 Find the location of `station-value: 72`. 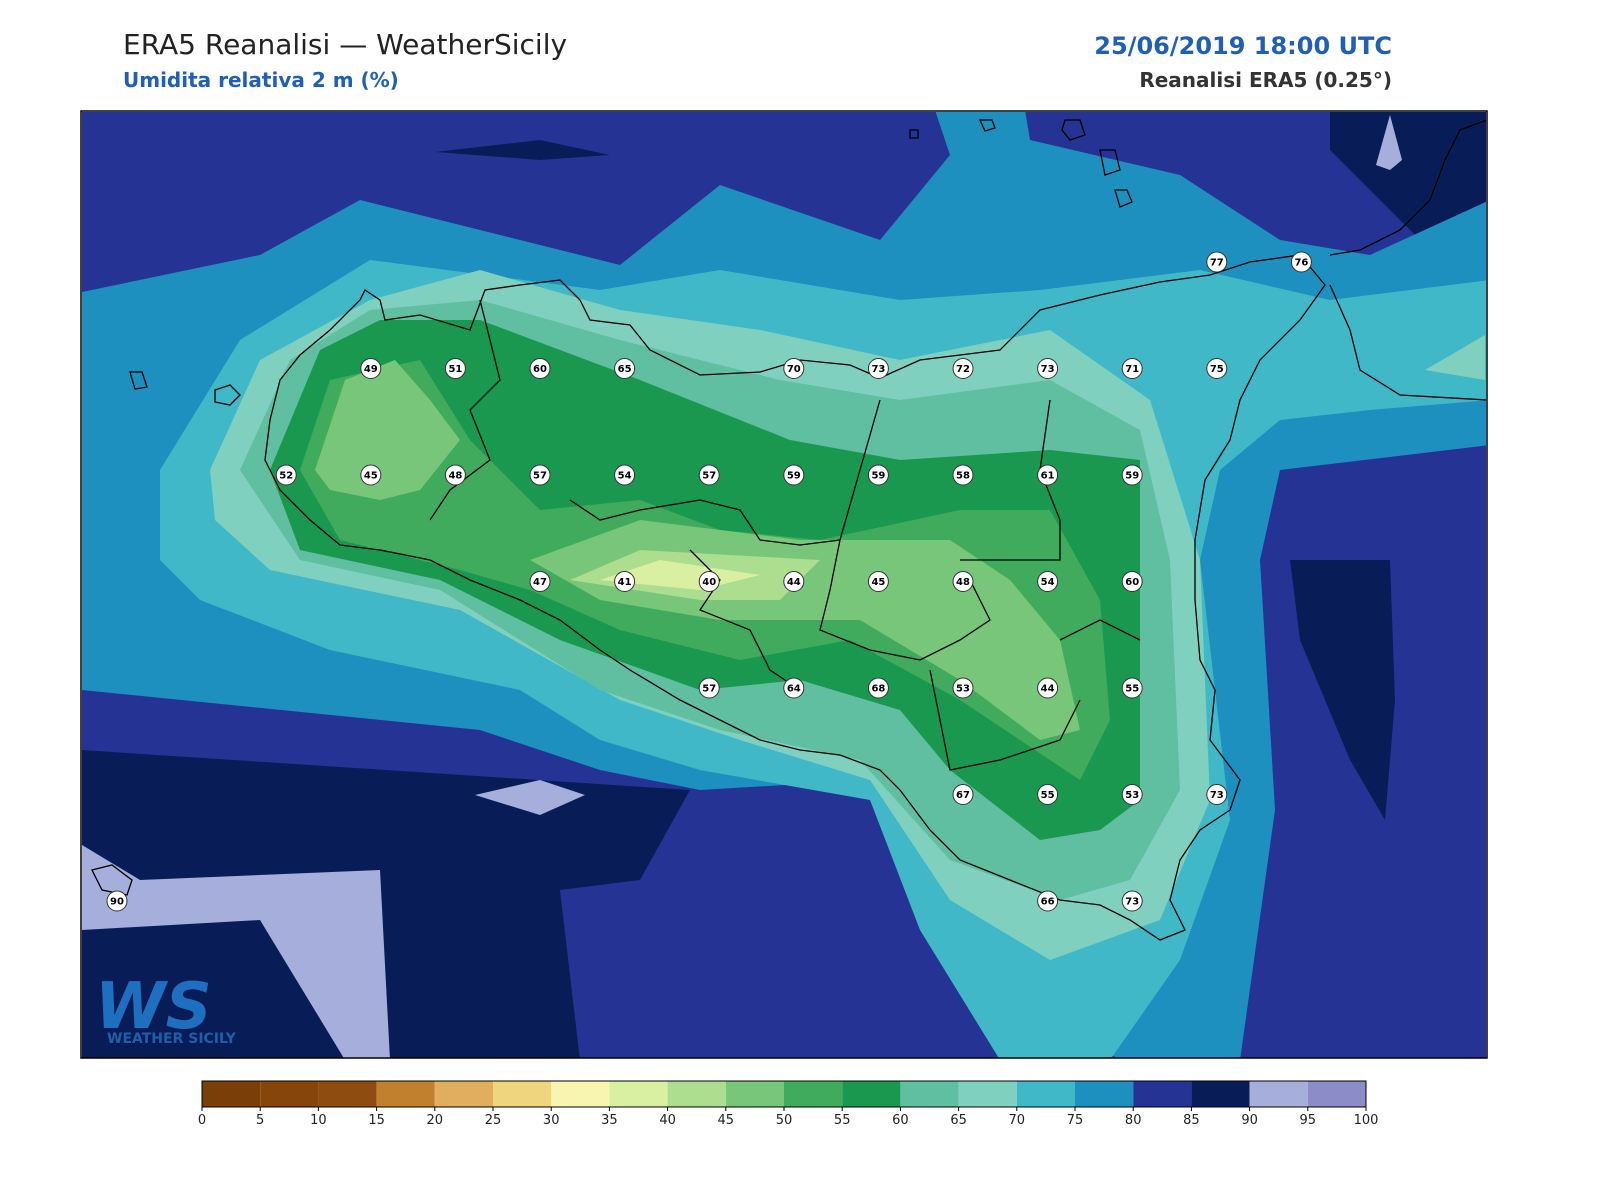

station-value: 72 is located at coordinates (963, 369).